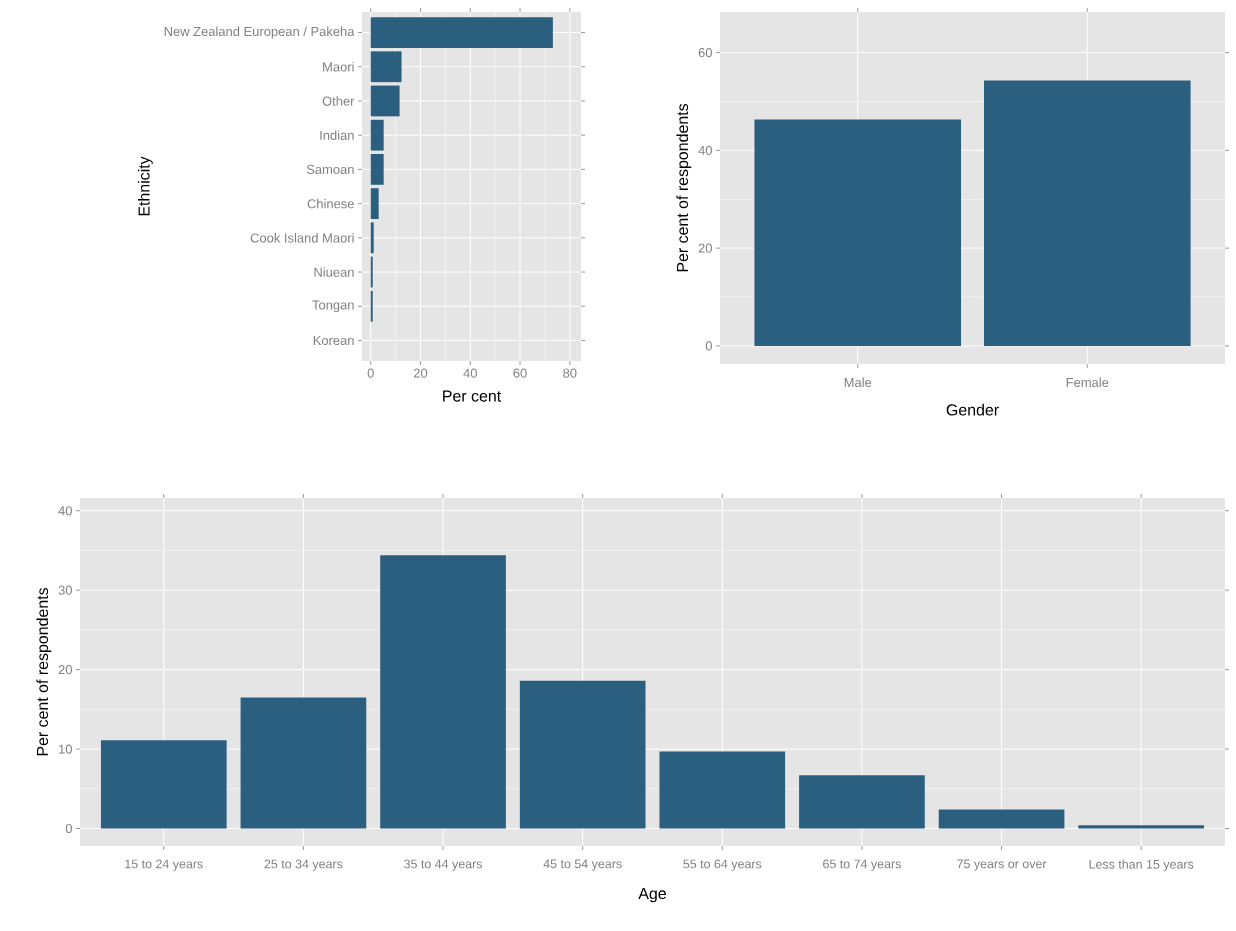 Image resolution: width=1236 pixels, height=931 pixels. Describe the element at coordinates (337, 135) in the screenshot. I see `y-tick-label: Indian` at that location.